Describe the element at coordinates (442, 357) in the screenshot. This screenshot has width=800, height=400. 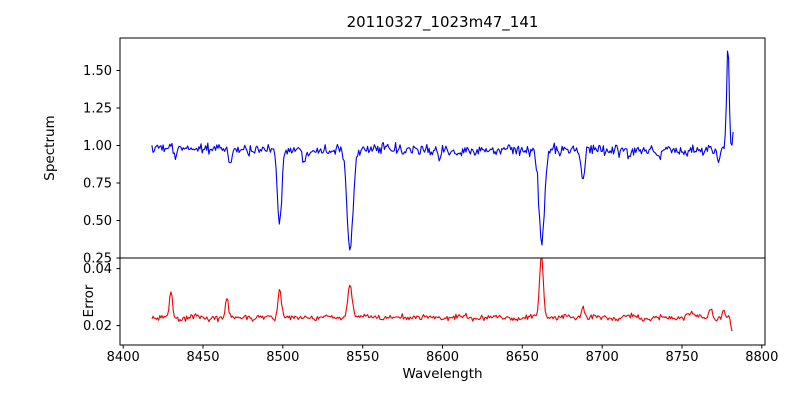
I see `x-tick-label: 8600` at that location.